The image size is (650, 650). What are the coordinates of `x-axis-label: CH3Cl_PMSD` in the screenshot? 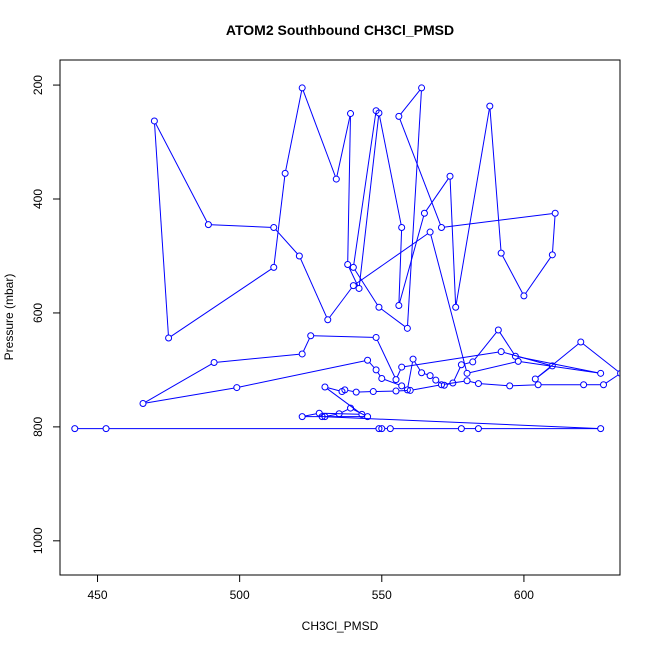 It's located at (340, 626).